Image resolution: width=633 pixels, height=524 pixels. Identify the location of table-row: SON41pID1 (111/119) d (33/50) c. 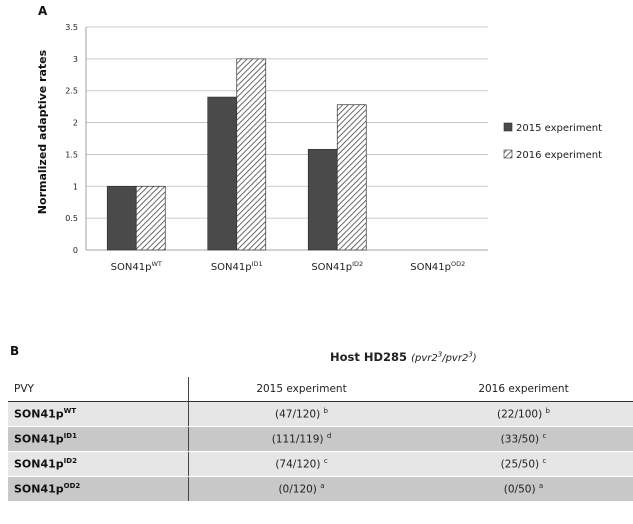
(320, 439).